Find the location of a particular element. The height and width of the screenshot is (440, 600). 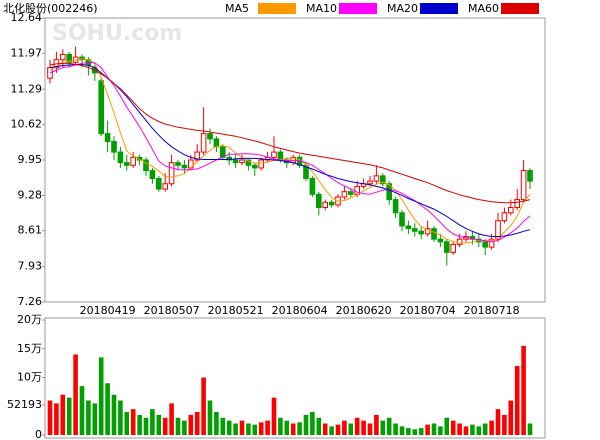

y-tick-label: 9.95 is located at coordinates (30, 159).